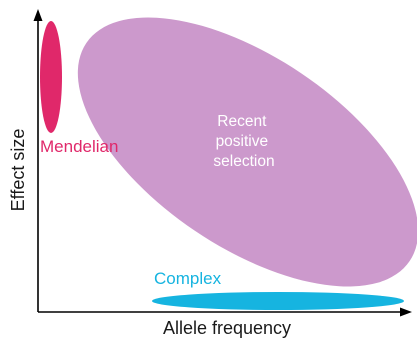 The image size is (417, 341). What do you see at coordinates (243, 161) in the screenshot?
I see `selection-label-line-3: selection` at bounding box center [243, 161].